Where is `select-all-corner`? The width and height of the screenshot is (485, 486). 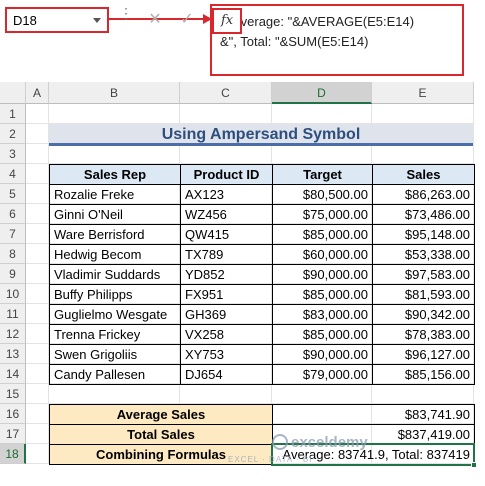
select-all-corner is located at coordinates (13, 93).